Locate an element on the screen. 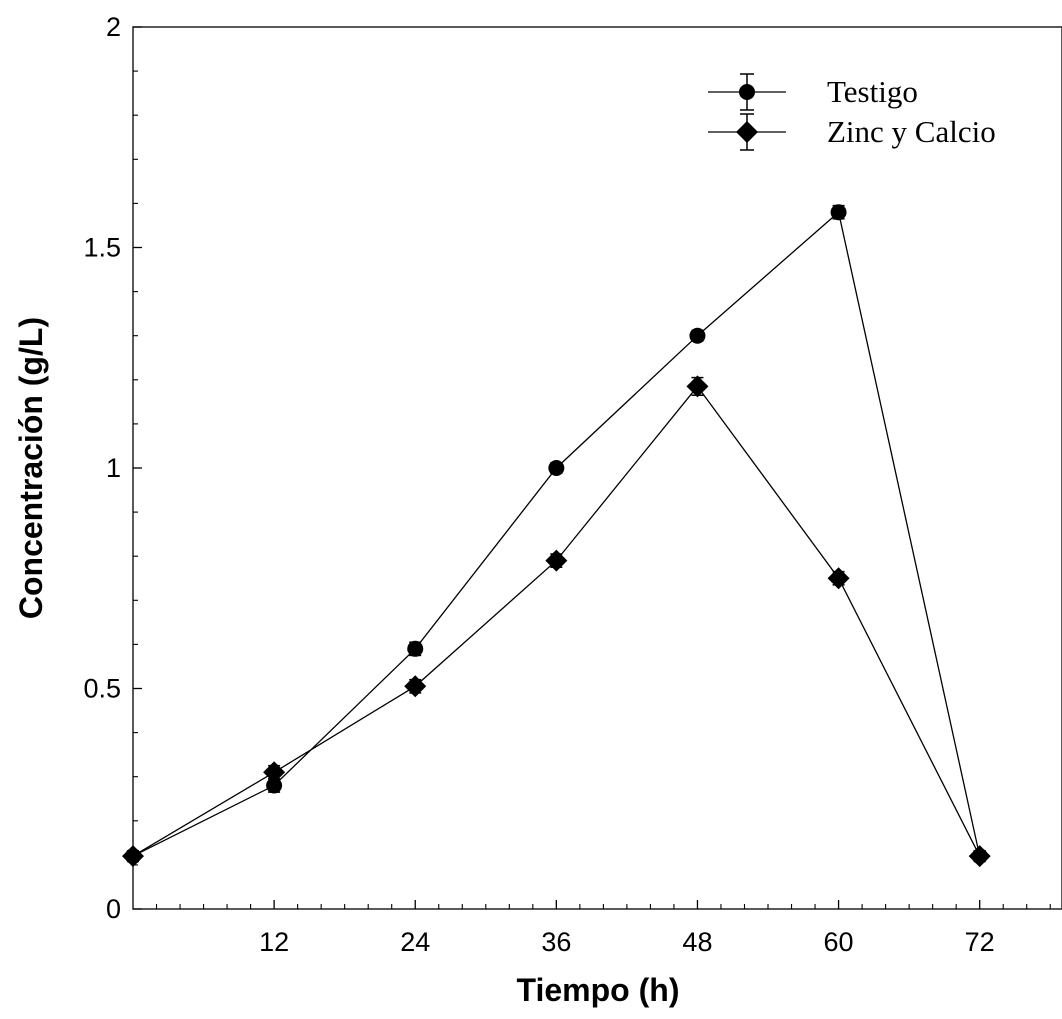  legend-label: Zinc y Calcio is located at coordinates (911, 131).